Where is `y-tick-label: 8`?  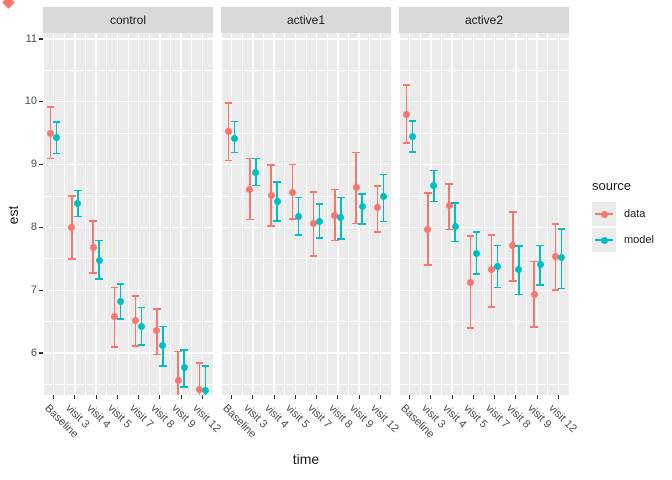
y-tick-label: 8 is located at coordinates (33, 226).